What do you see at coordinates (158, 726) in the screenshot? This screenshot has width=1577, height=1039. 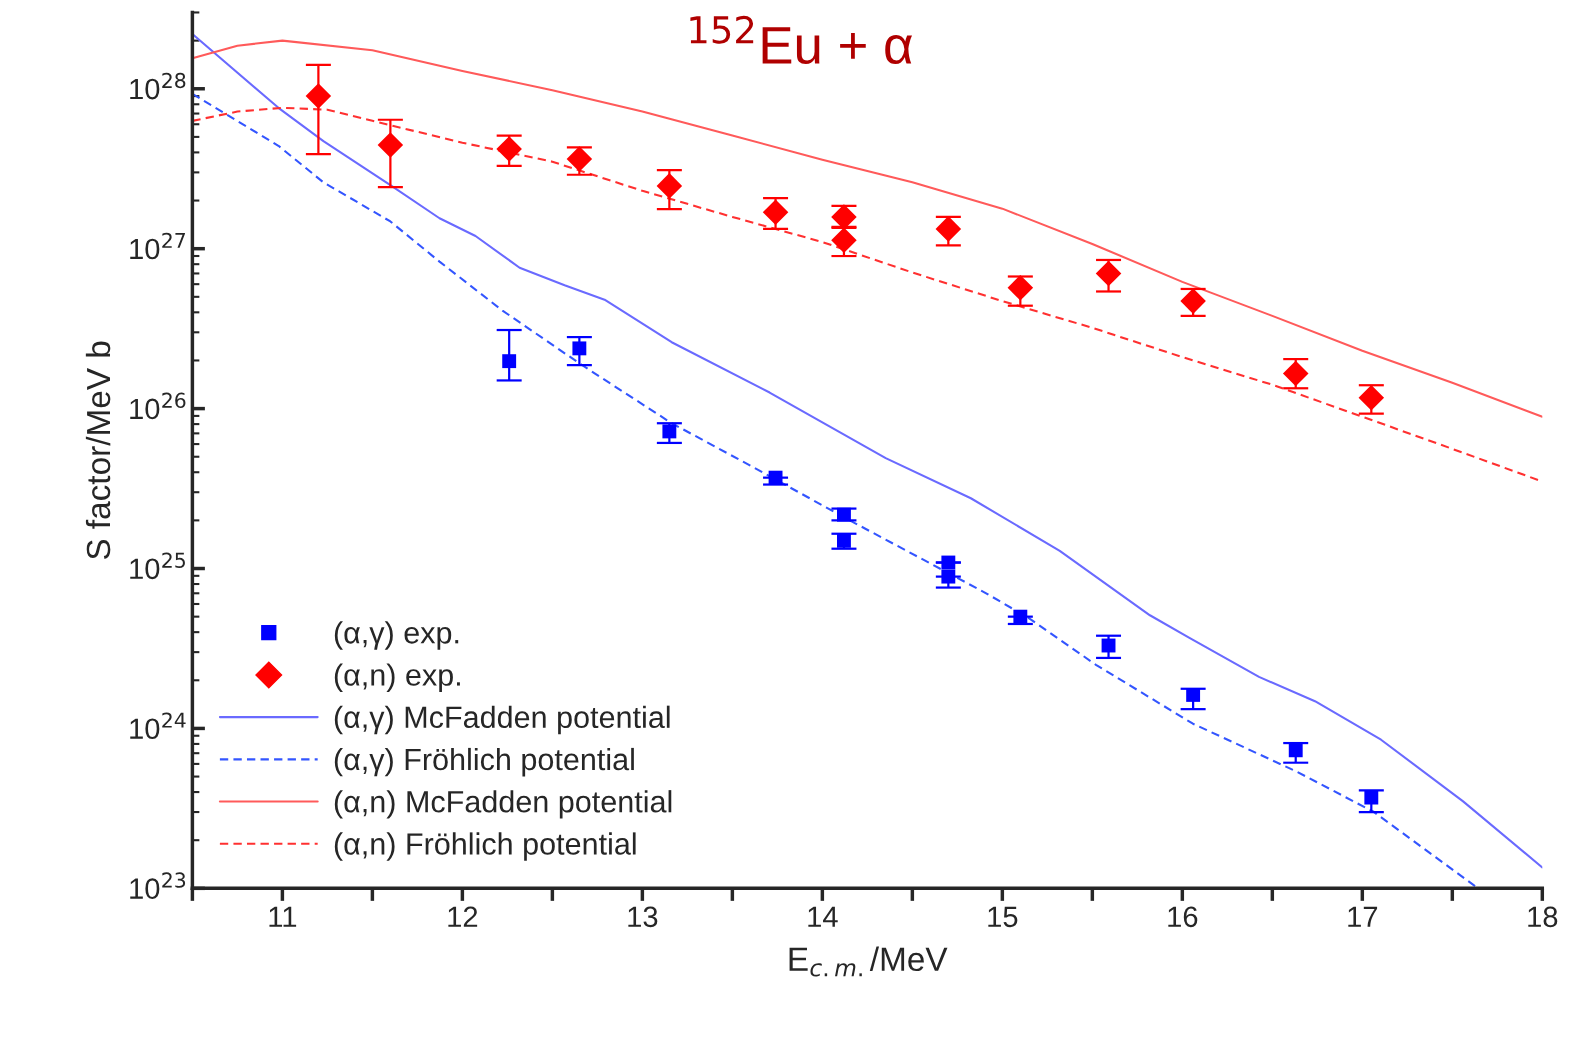 I see `y-tick-label: 10$^{24}$` at bounding box center [158, 726].